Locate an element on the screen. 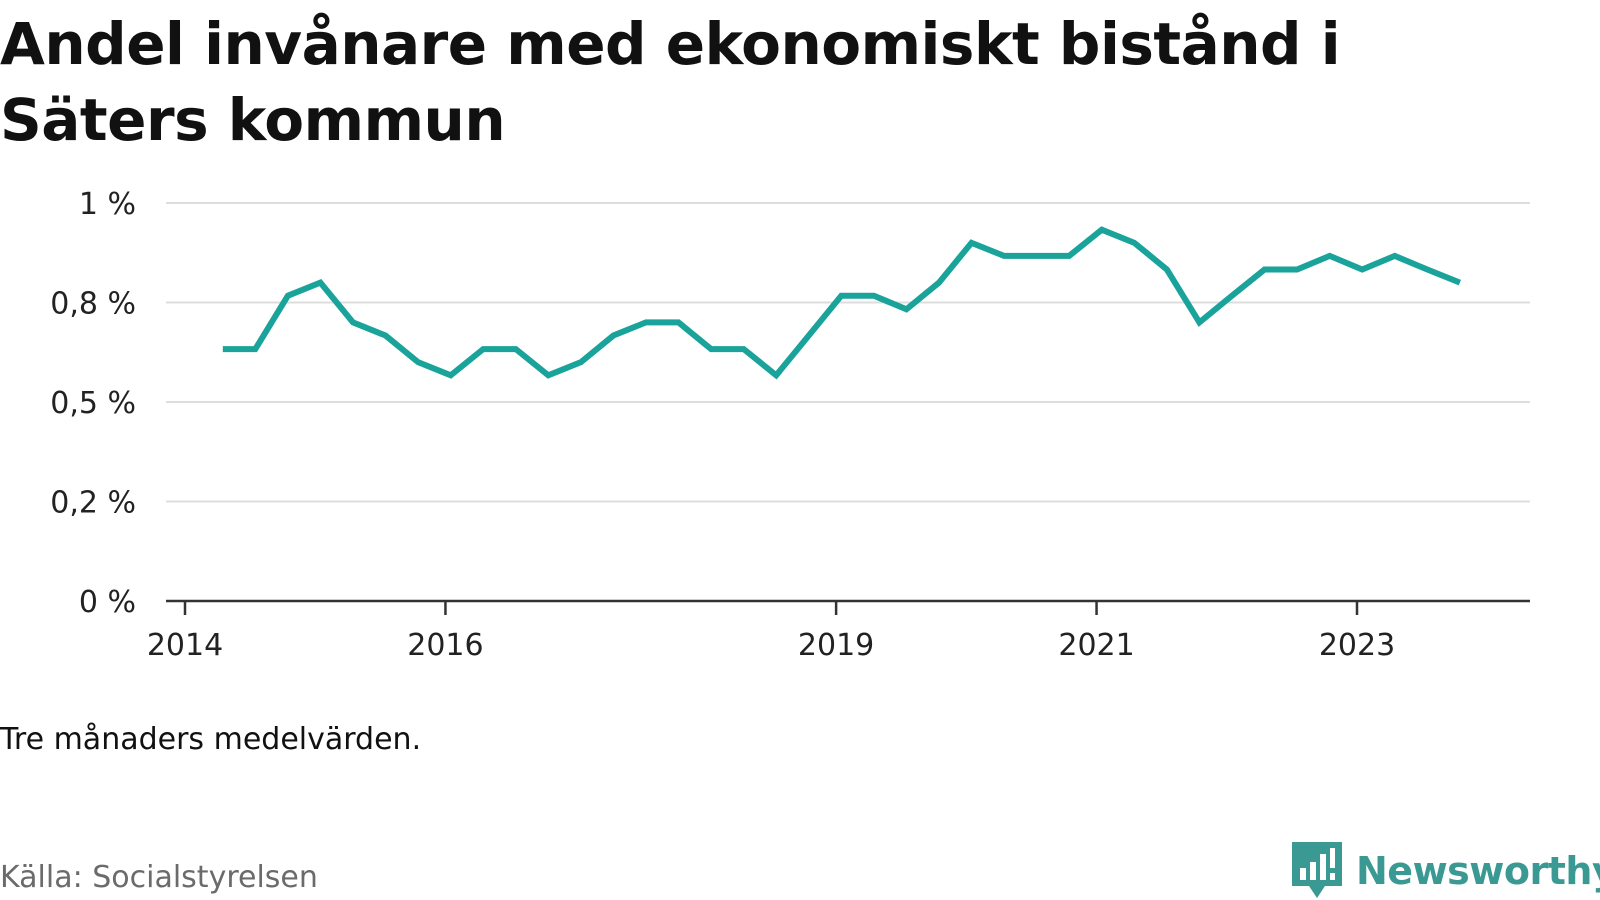 The image size is (1600, 900). y-tick-label: 0,8 % is located at coordinates (93, 304).